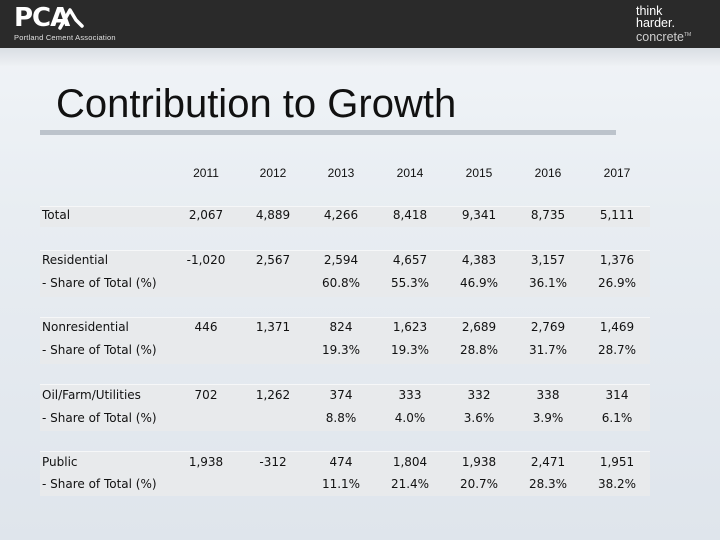 The image size is (720, 540). I want to click on share-cell: 8.8%, so click(341, 418).